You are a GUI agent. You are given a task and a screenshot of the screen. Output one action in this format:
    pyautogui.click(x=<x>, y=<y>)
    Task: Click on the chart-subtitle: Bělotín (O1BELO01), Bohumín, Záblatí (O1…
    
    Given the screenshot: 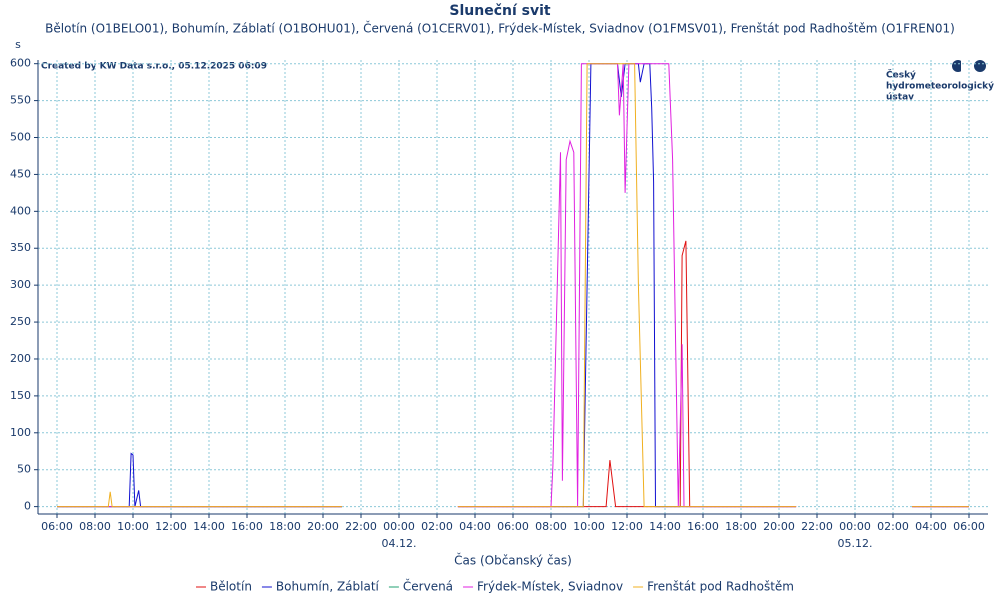 What is the action you would take?
    pyautogui.click(x=500, y=28)
    